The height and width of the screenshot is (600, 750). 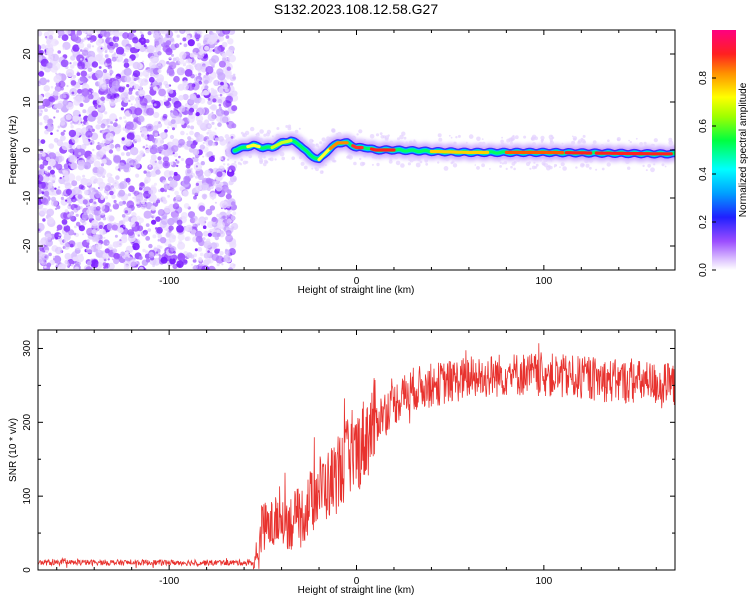 What do you see at coordinates (703, 174) in the screenshot?
I see `colorbar-tick-label: 0.4` at bounding box center [703, 174].